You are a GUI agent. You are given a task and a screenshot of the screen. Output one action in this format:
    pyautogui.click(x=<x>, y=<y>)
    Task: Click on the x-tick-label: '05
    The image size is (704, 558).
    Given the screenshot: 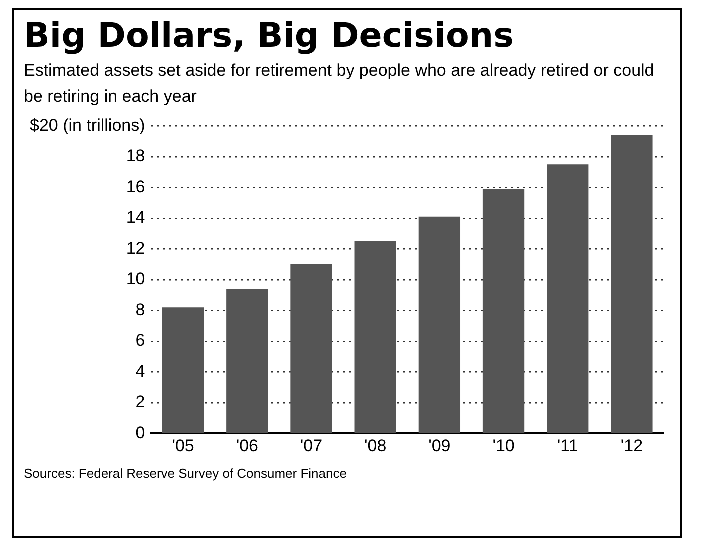 What is the action you would take?
    pyautogui.click(x=183, y=446)
    